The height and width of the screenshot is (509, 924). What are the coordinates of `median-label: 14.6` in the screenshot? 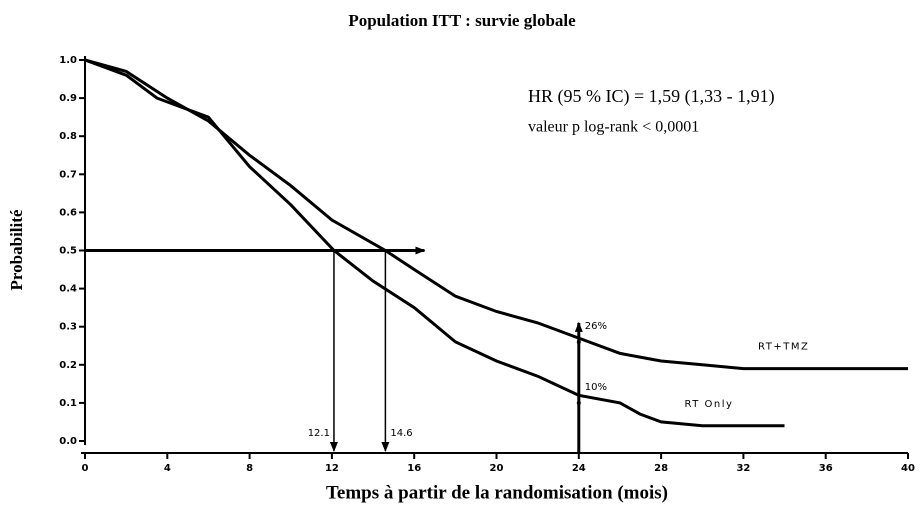 It's located at (401, 433).